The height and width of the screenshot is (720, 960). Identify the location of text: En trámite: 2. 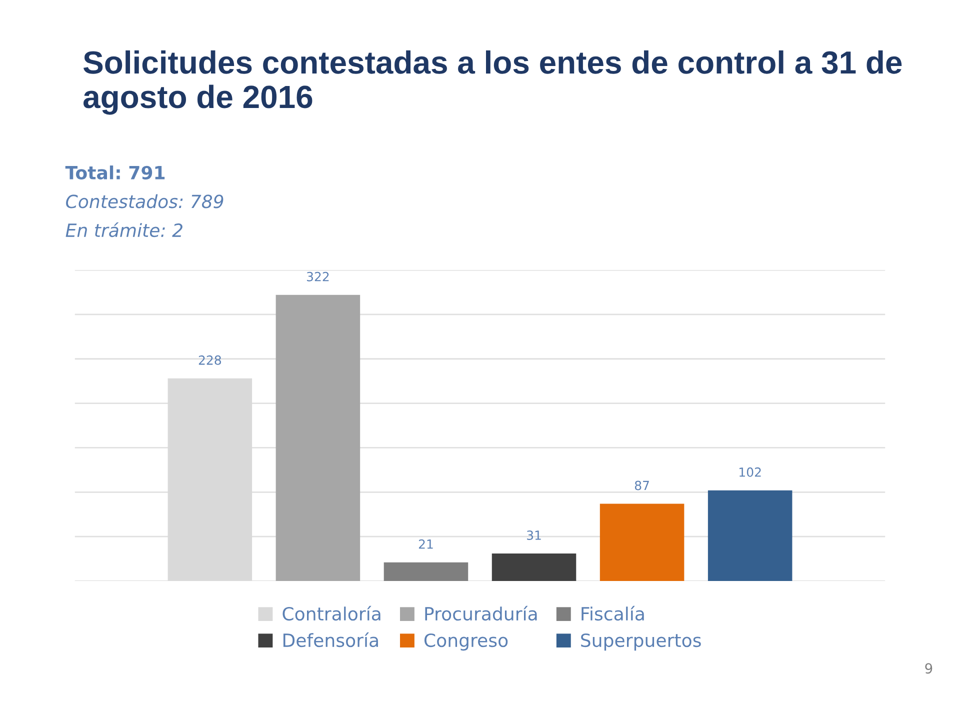
(124, 230).